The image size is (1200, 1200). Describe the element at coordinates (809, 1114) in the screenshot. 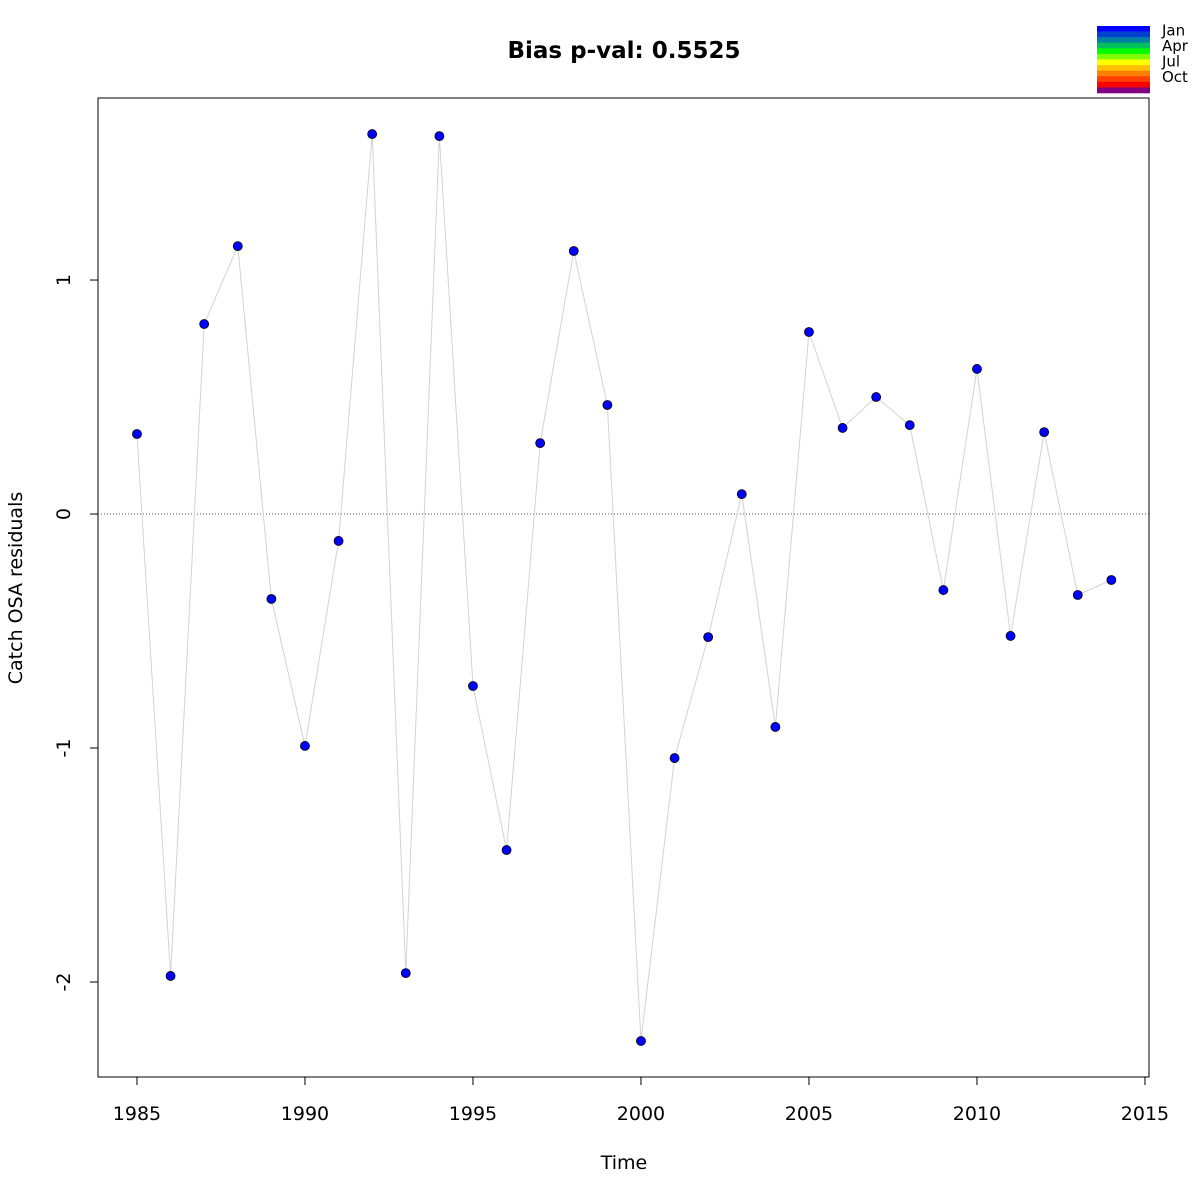

I see `x-tick-label: 2005` at that location.